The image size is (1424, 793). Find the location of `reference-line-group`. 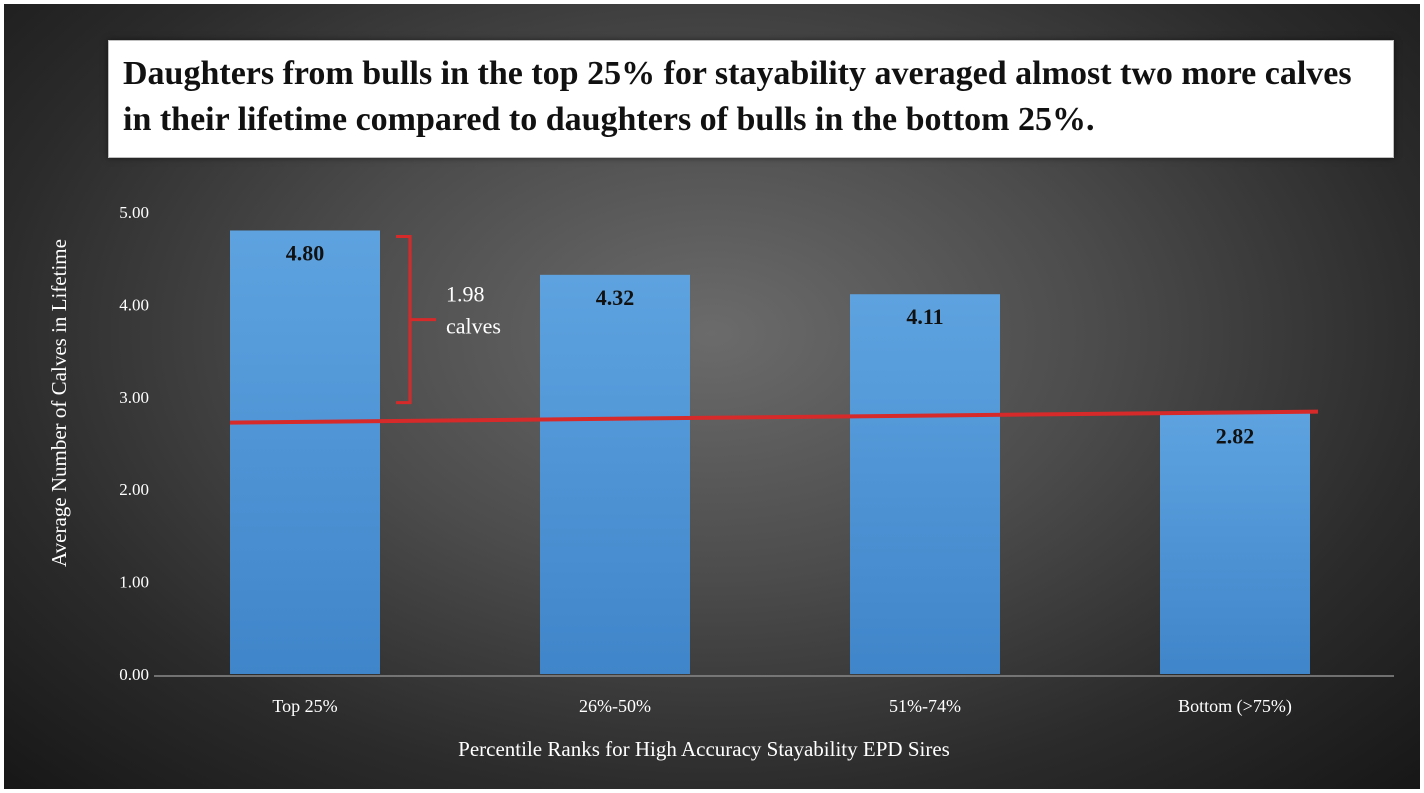

reference-line-group is located at coordinates (774, 417).